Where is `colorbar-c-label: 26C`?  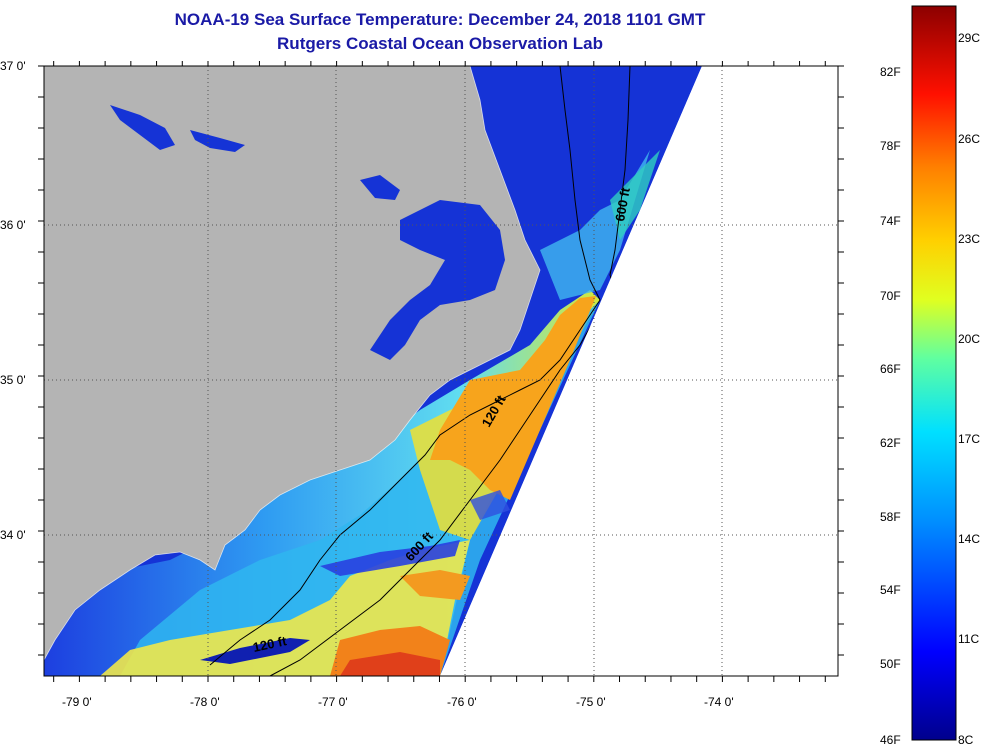
colorbar-c-label: 26C is located at coordinates (969, 139).